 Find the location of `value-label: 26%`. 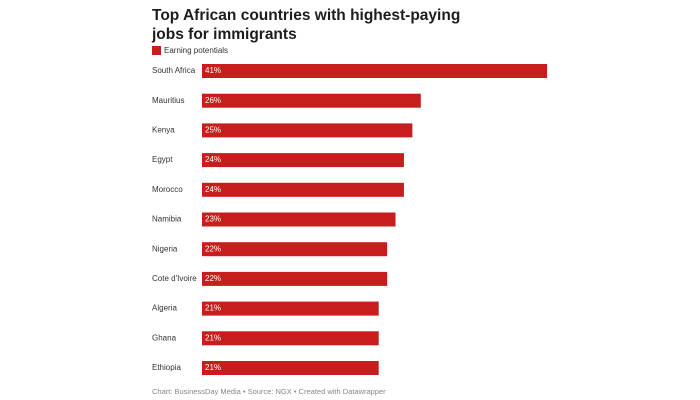

value-label: 26% is located at coordinates (213, 100).